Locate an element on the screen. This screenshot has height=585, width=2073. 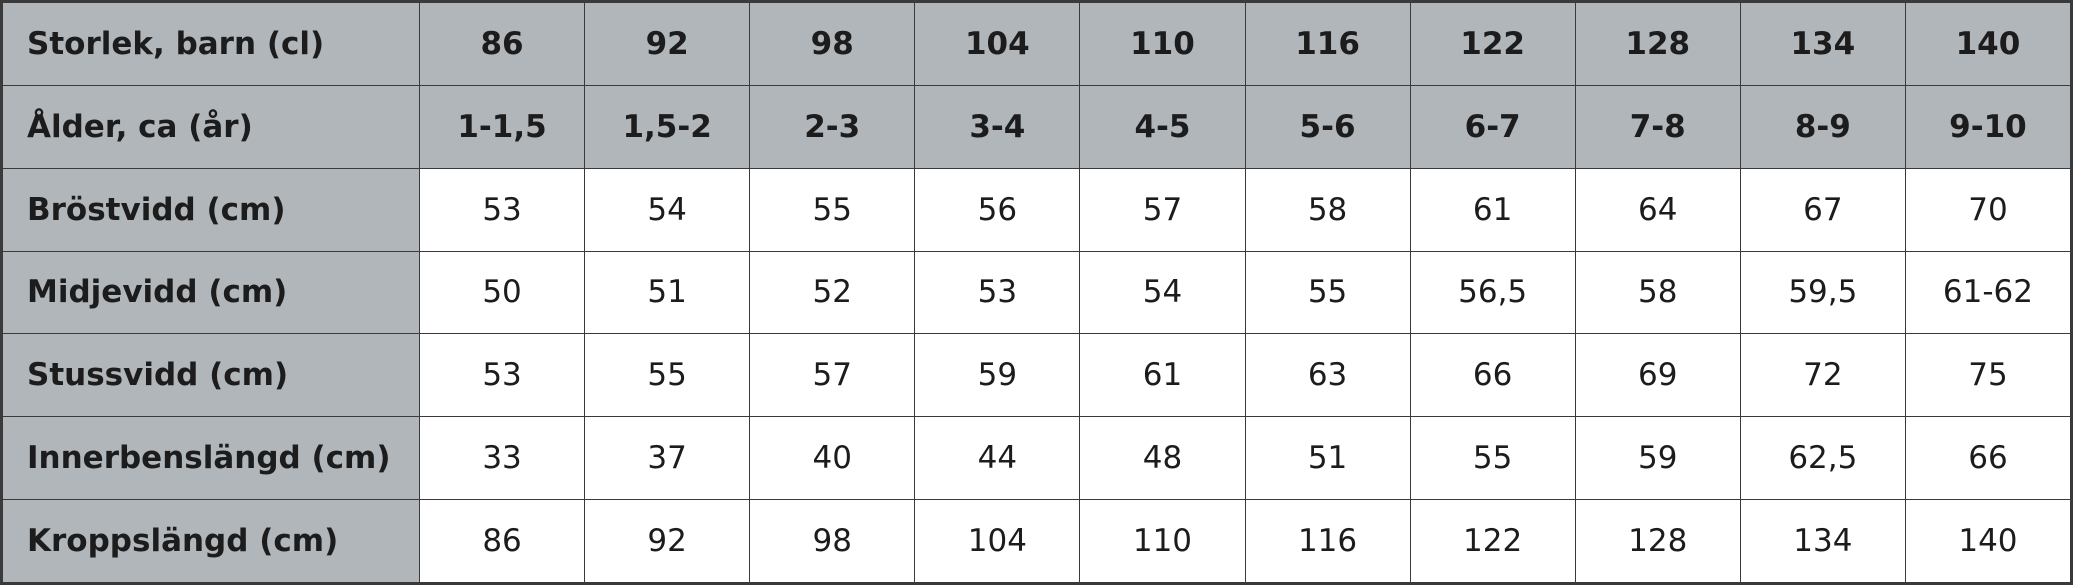
row-label: Ålder, ca (år) is located at coordinates (211, 126).